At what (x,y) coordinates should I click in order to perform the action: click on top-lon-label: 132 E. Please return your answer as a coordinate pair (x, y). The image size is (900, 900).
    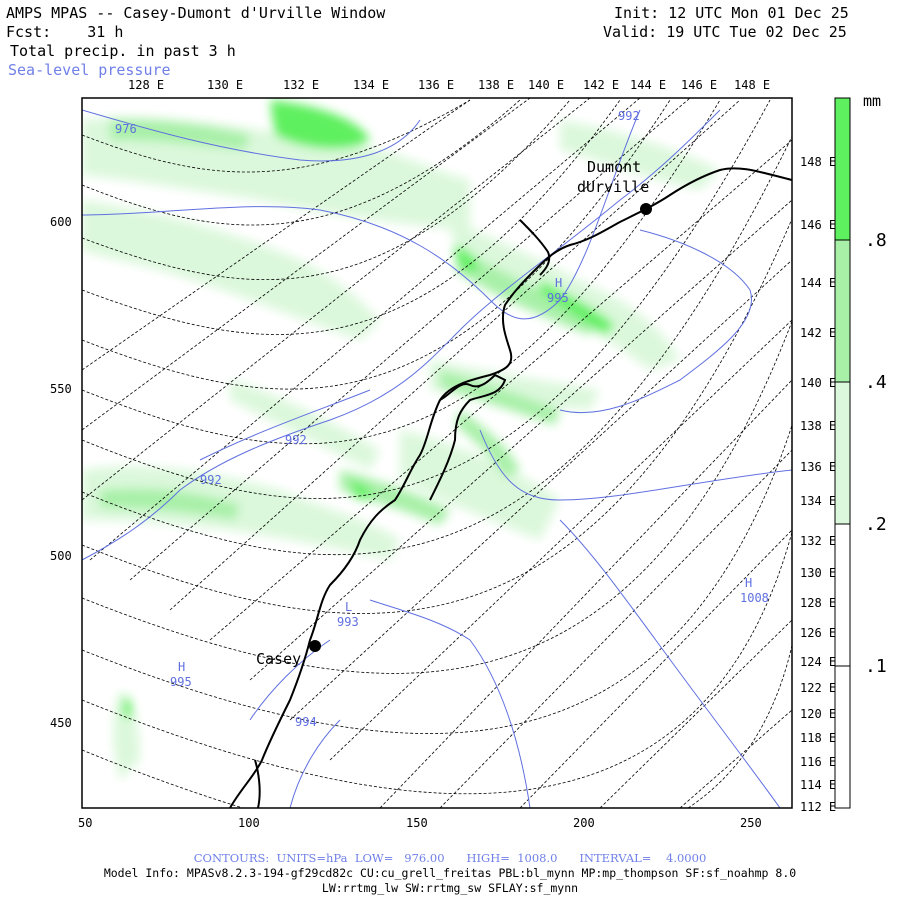
    Looking at the image, I should click on (301, 85).